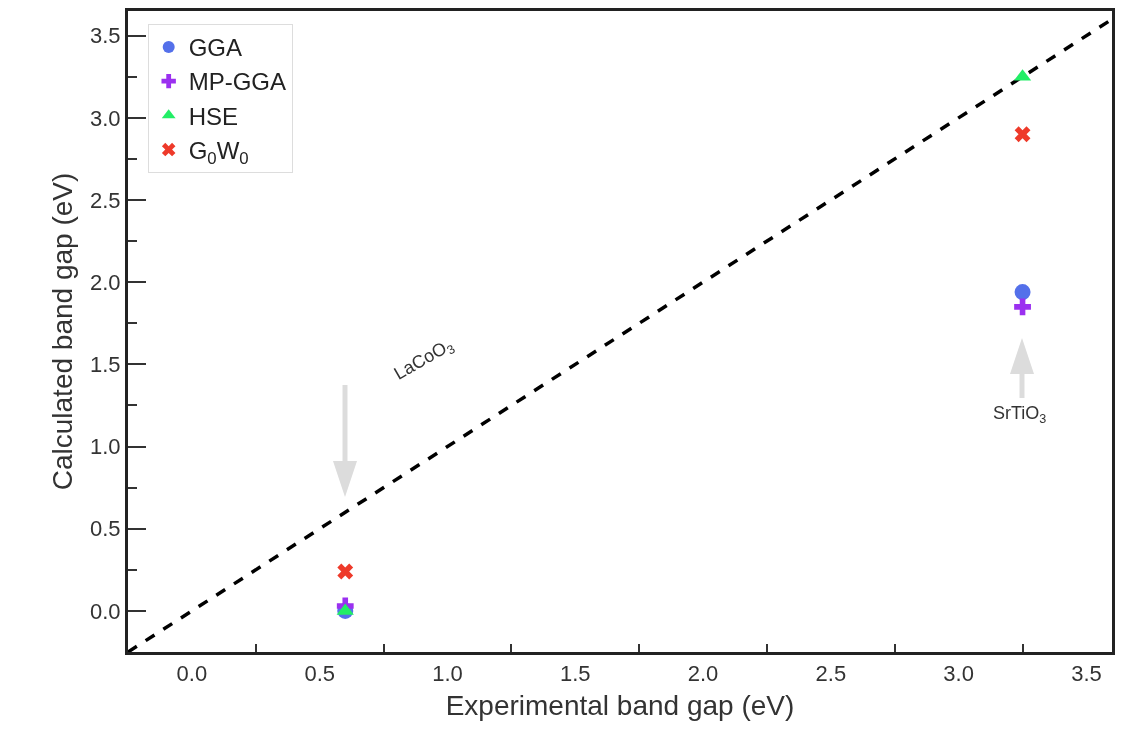 The width and height of the screenshot is (1133, 754). I want to click on legend-label: G$_{0}$W$_{0}$, so click(218, 152).